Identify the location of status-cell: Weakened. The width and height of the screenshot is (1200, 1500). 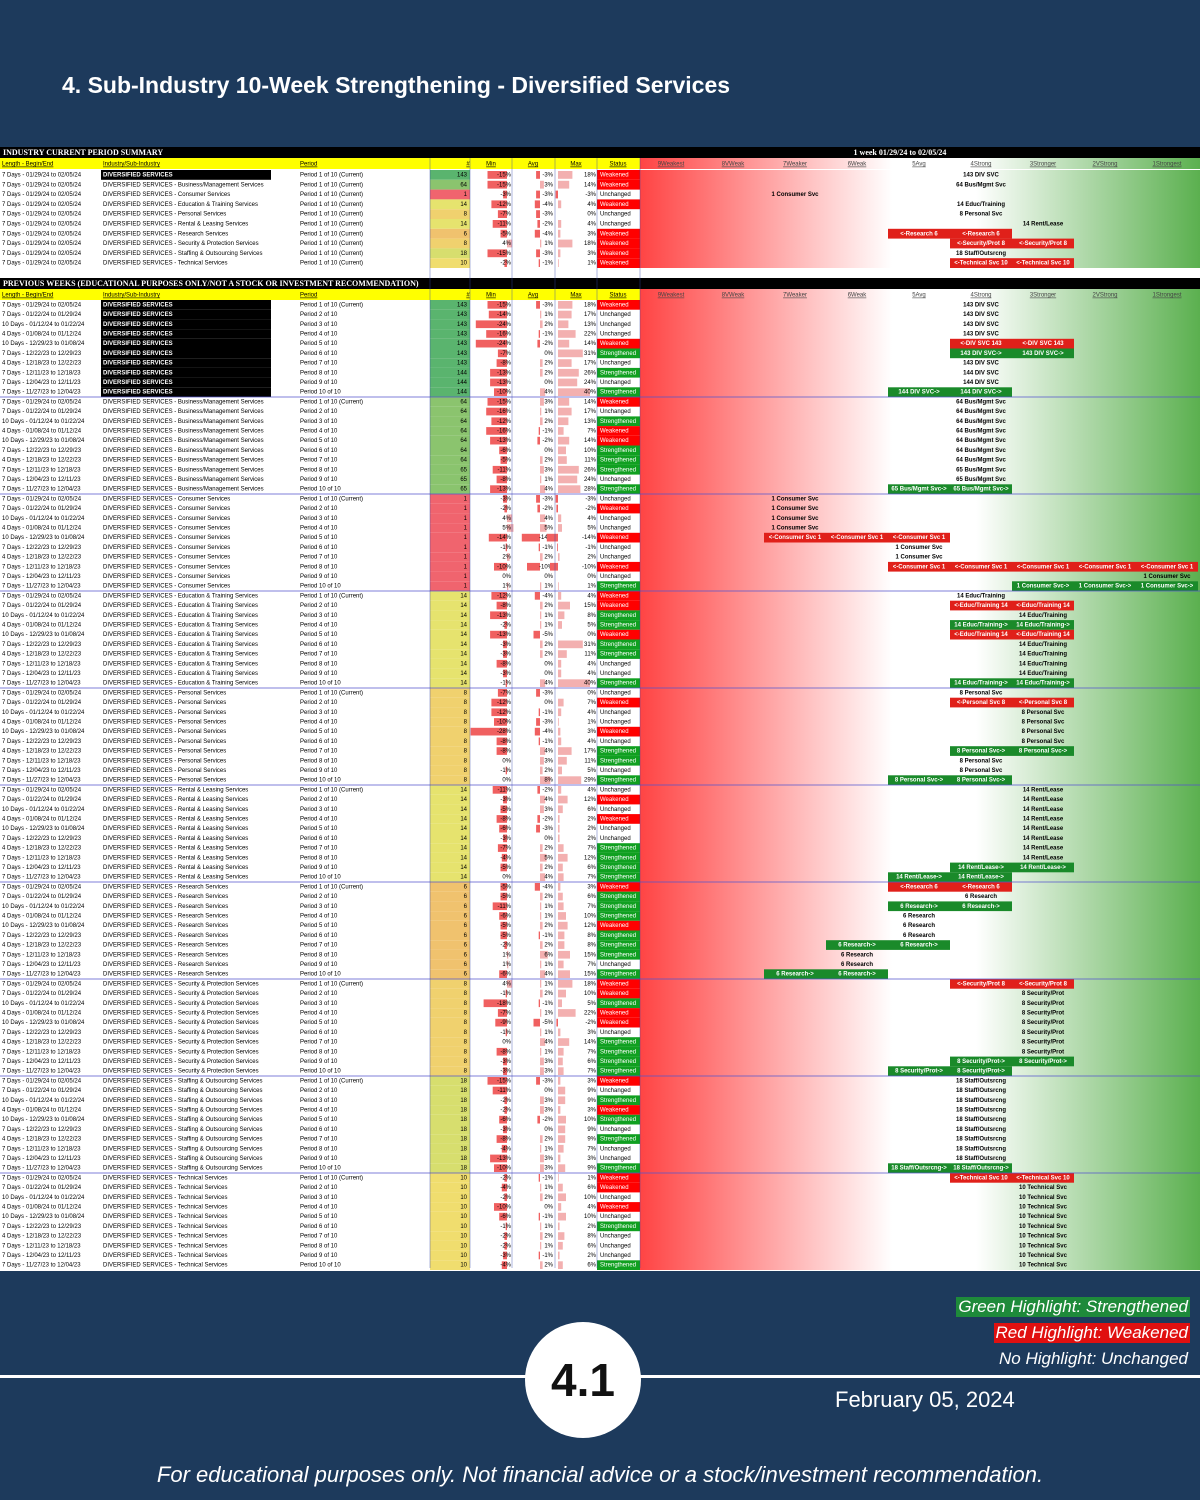
(614, 1111).